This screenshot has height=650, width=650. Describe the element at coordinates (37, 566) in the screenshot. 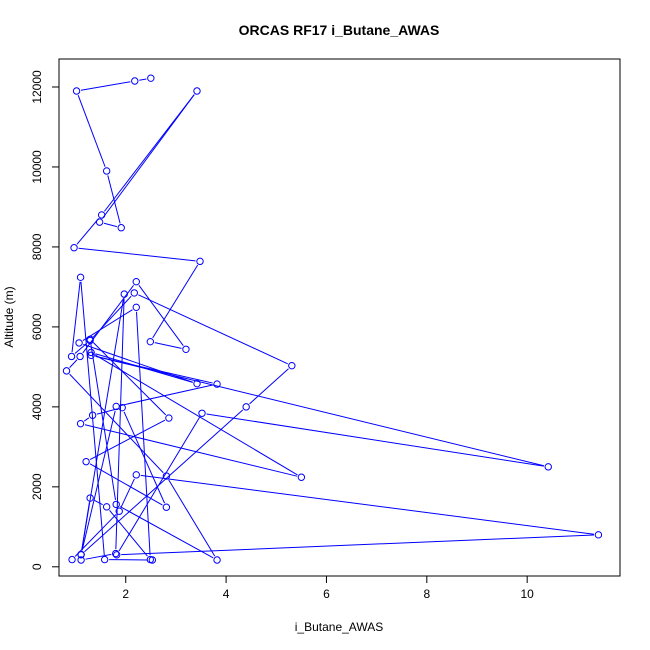

I see `y-tick-label: 0` at that location.